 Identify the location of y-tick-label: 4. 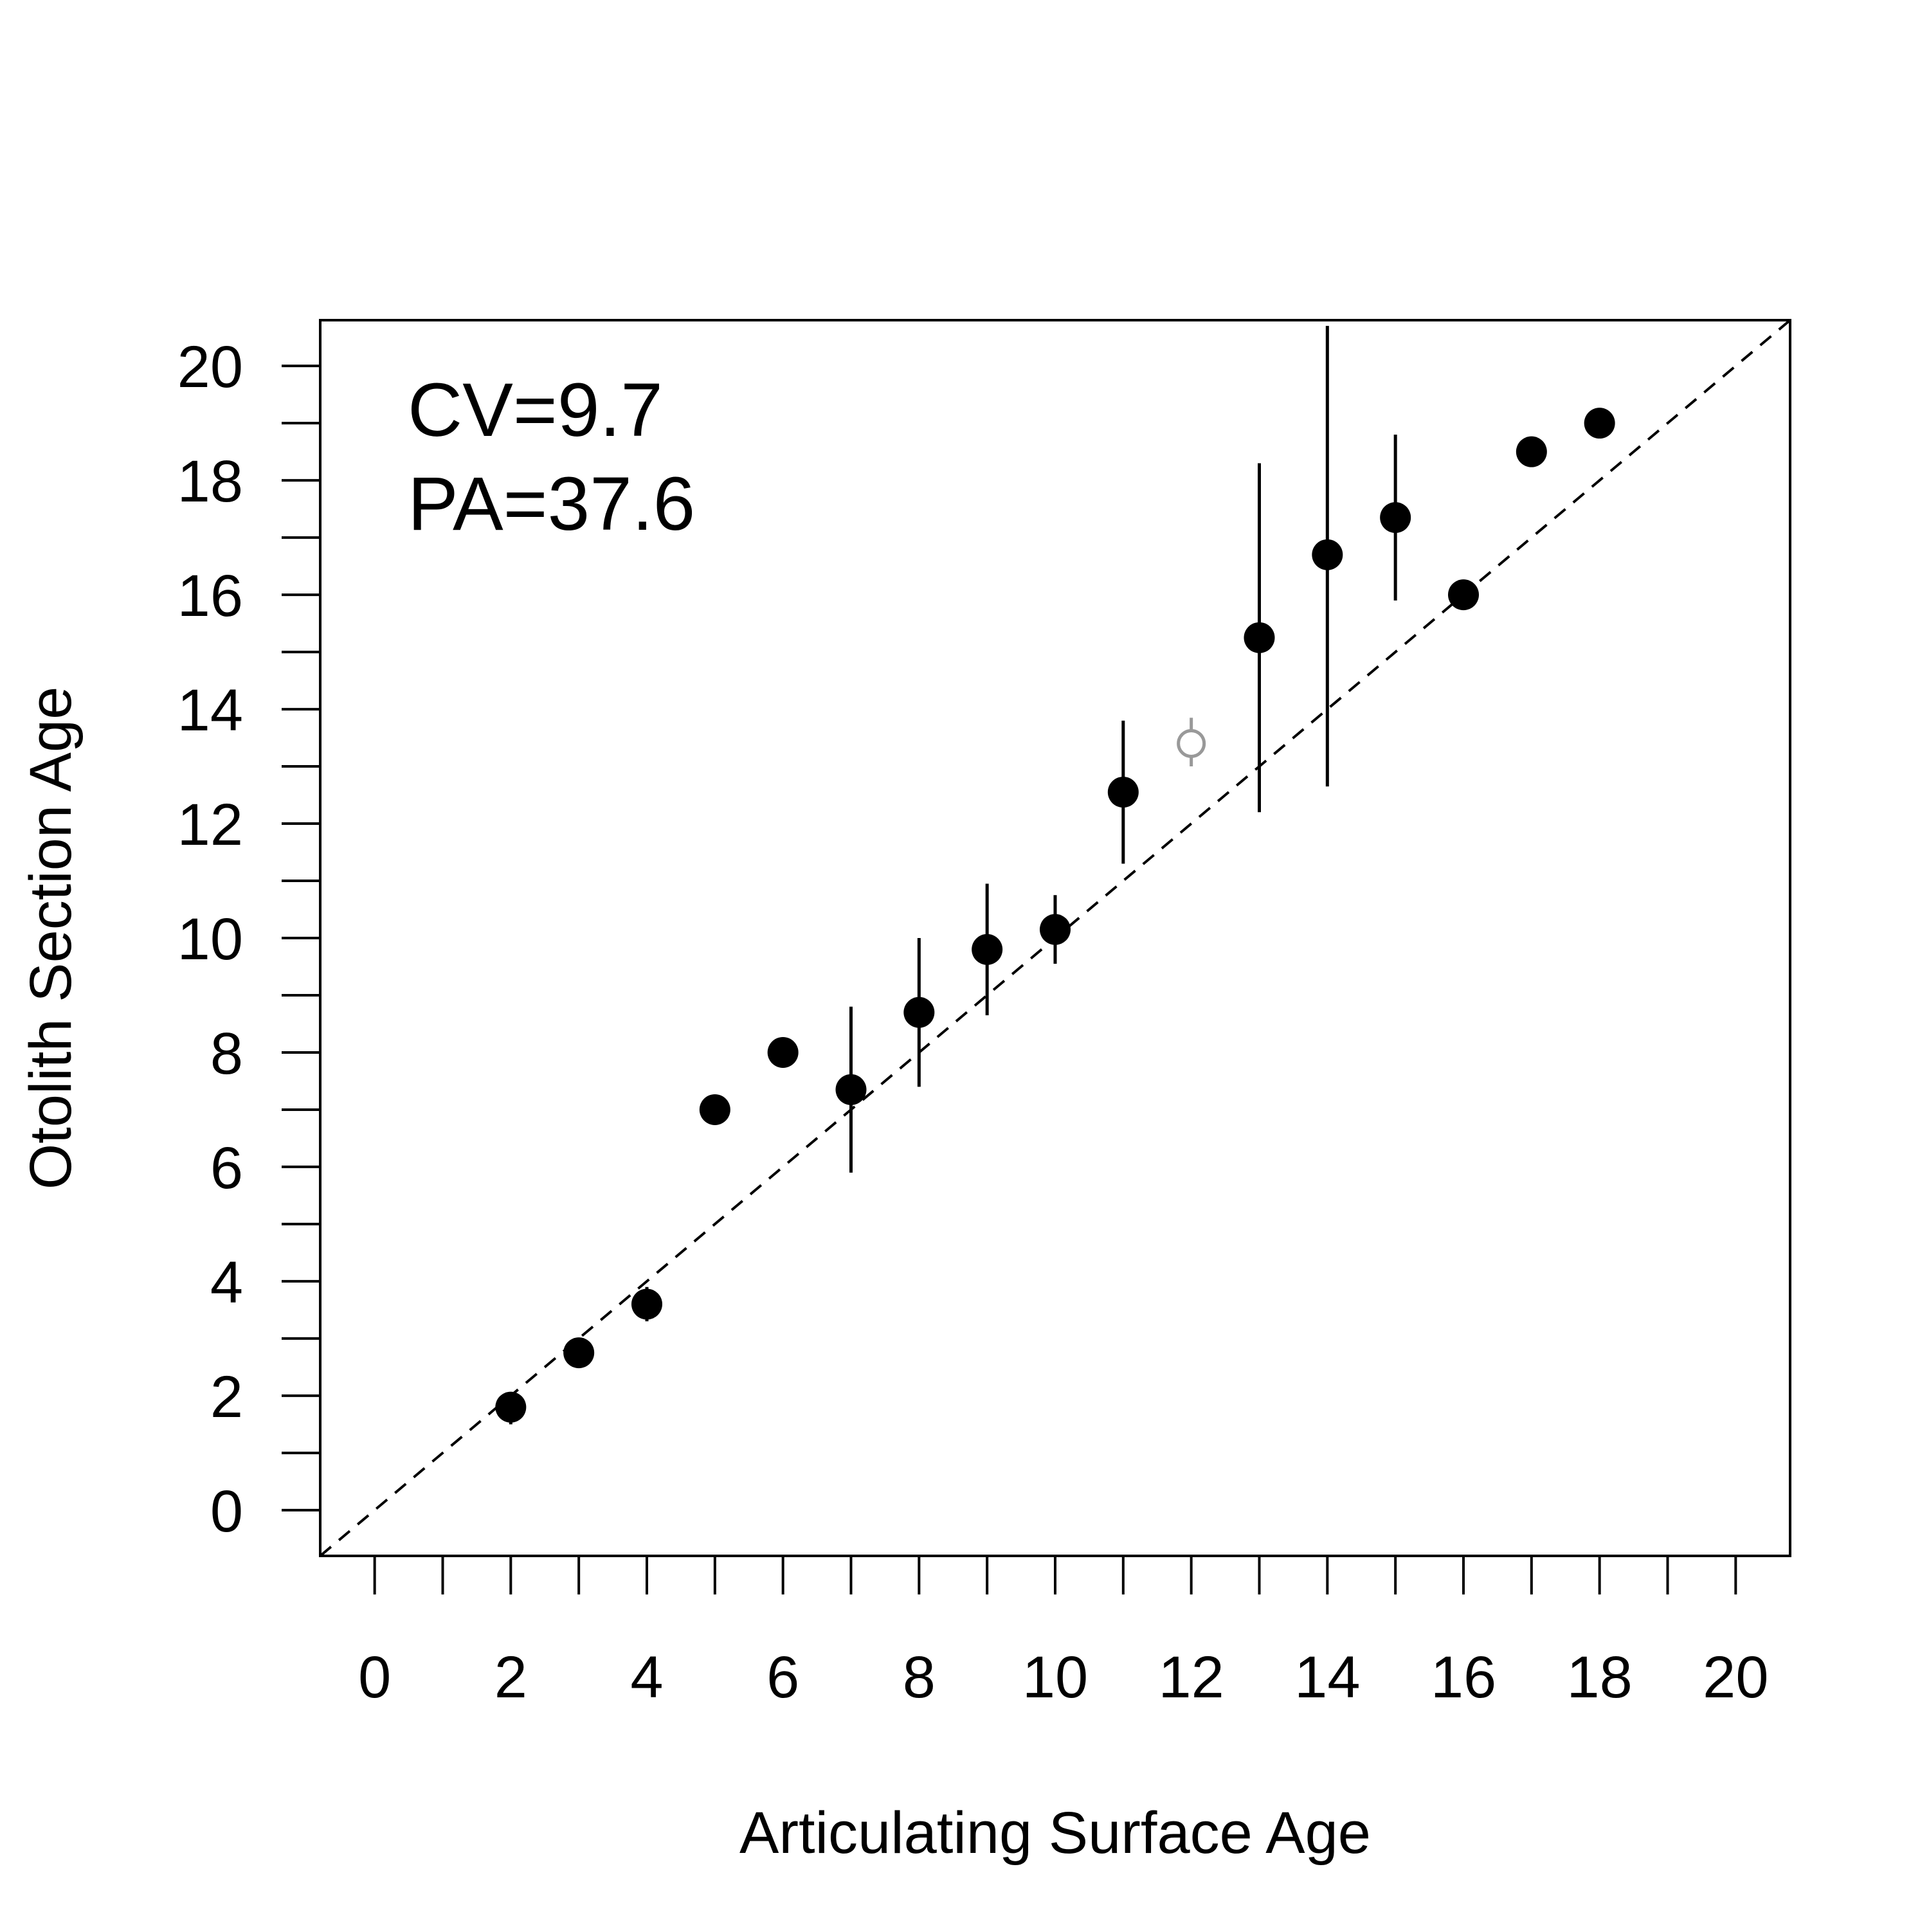
(226, 1282).